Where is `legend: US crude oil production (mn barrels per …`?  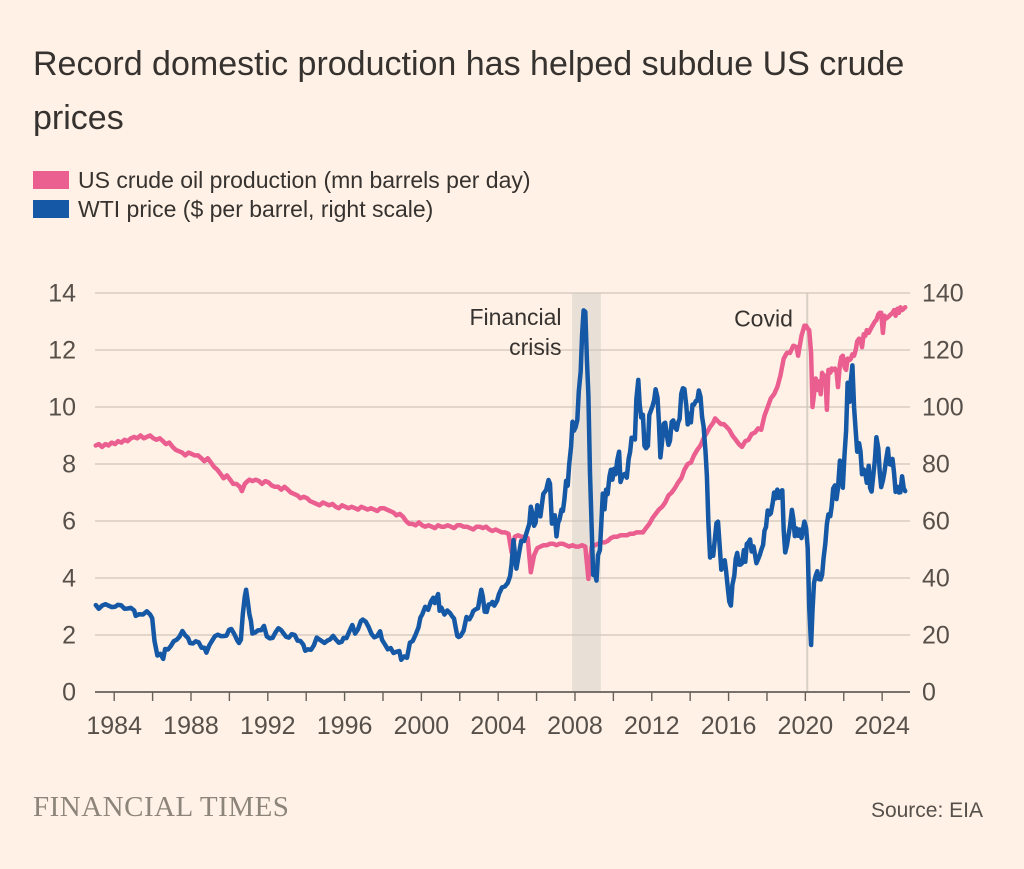
legend: US crude oil production (mn barrels per … is located at coordinates (282, 194).